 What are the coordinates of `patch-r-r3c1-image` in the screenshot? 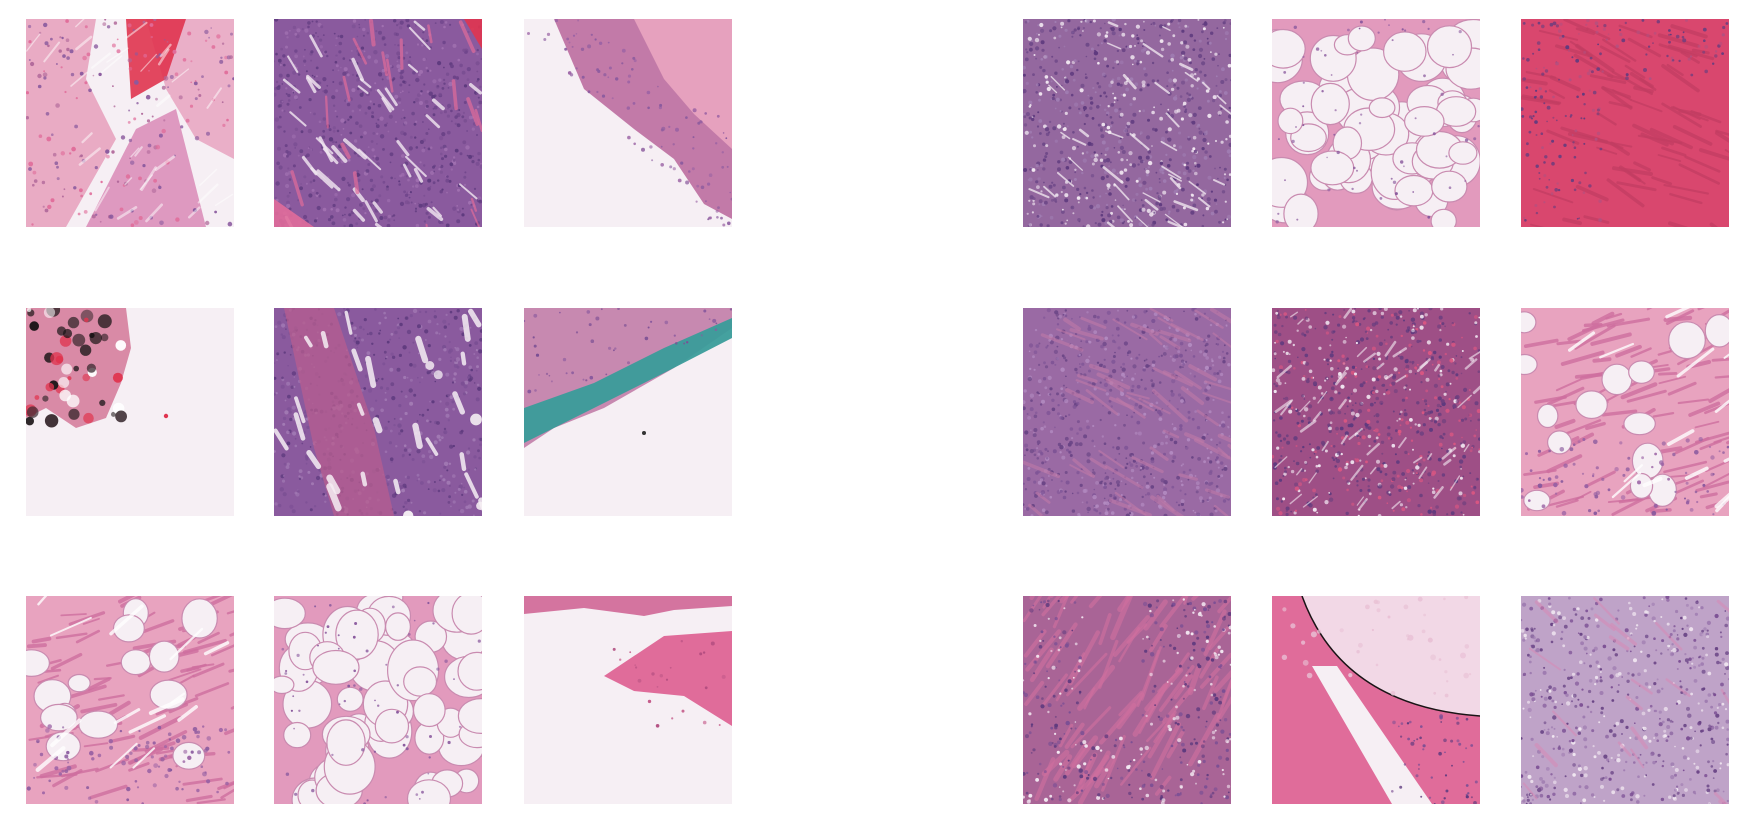 It's located at (1127, 700).